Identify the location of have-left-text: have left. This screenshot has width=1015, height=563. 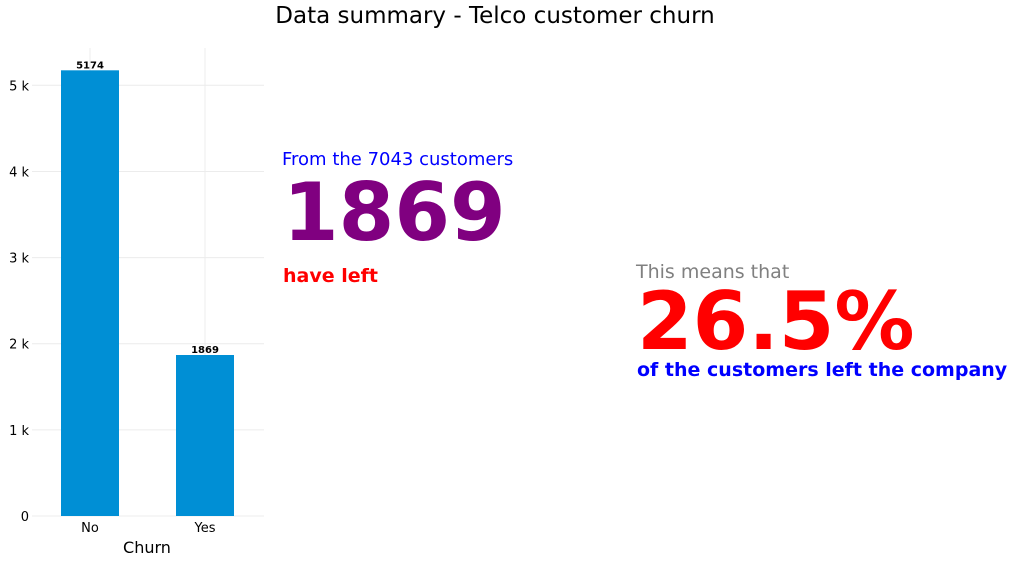
(330, 276).